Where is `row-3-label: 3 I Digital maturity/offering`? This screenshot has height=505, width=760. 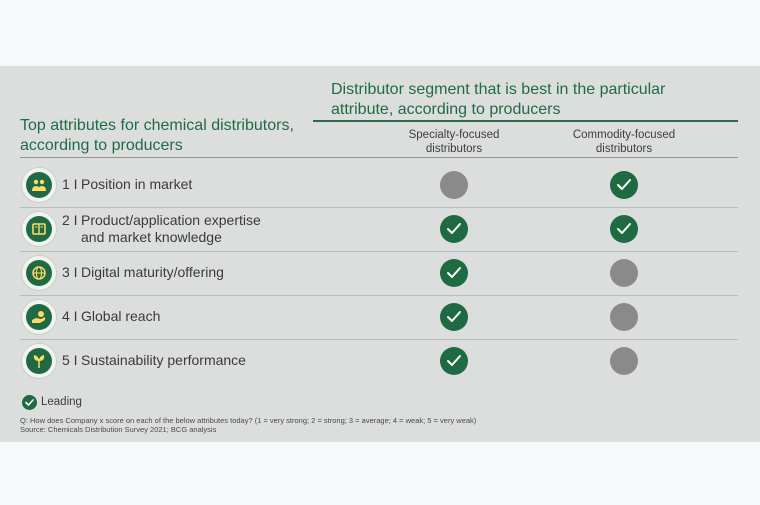 row-3-label: 3 I Digital maturity/offering is located at coordinates (143, 272).